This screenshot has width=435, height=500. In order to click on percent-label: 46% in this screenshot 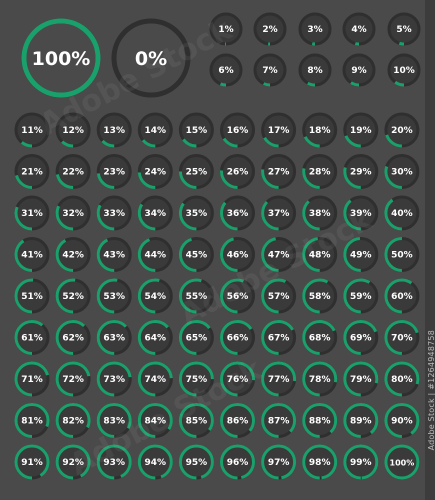, I will do `click(238, 256)`.